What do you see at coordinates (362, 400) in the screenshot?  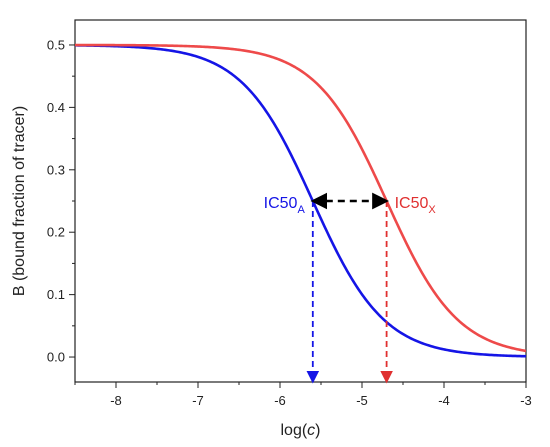 I see `x-tick-label-3: -5` at bounding box center [362, 400].